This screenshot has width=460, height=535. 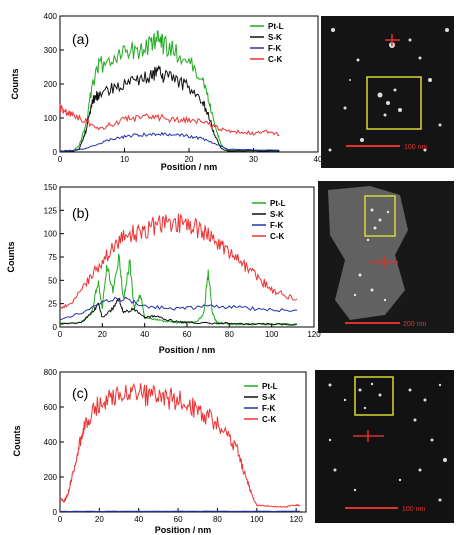 I want to click on y-tick-label: 50, so click(x=52, y=280).